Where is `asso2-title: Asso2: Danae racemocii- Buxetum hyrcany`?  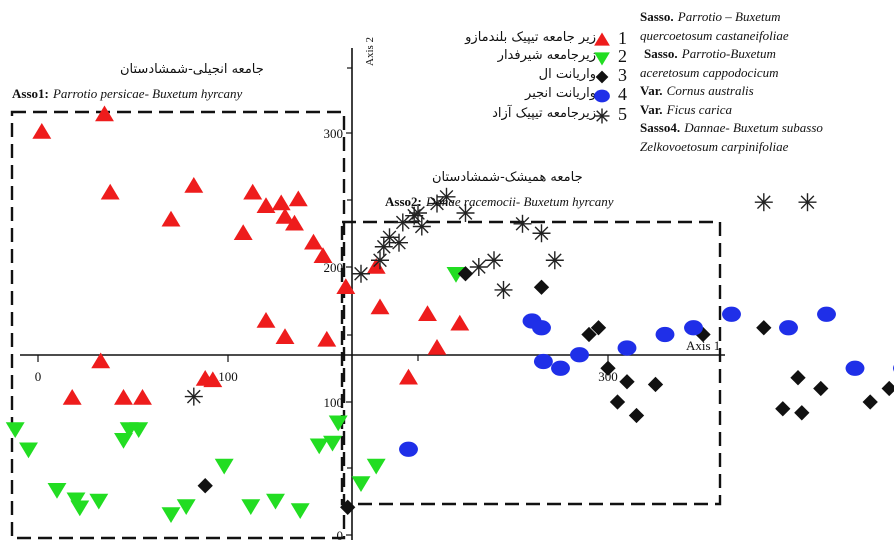 asso2-title: Asso2: Danae racemocii- Buxetum hyrcany is located at coordinates (499, 202).